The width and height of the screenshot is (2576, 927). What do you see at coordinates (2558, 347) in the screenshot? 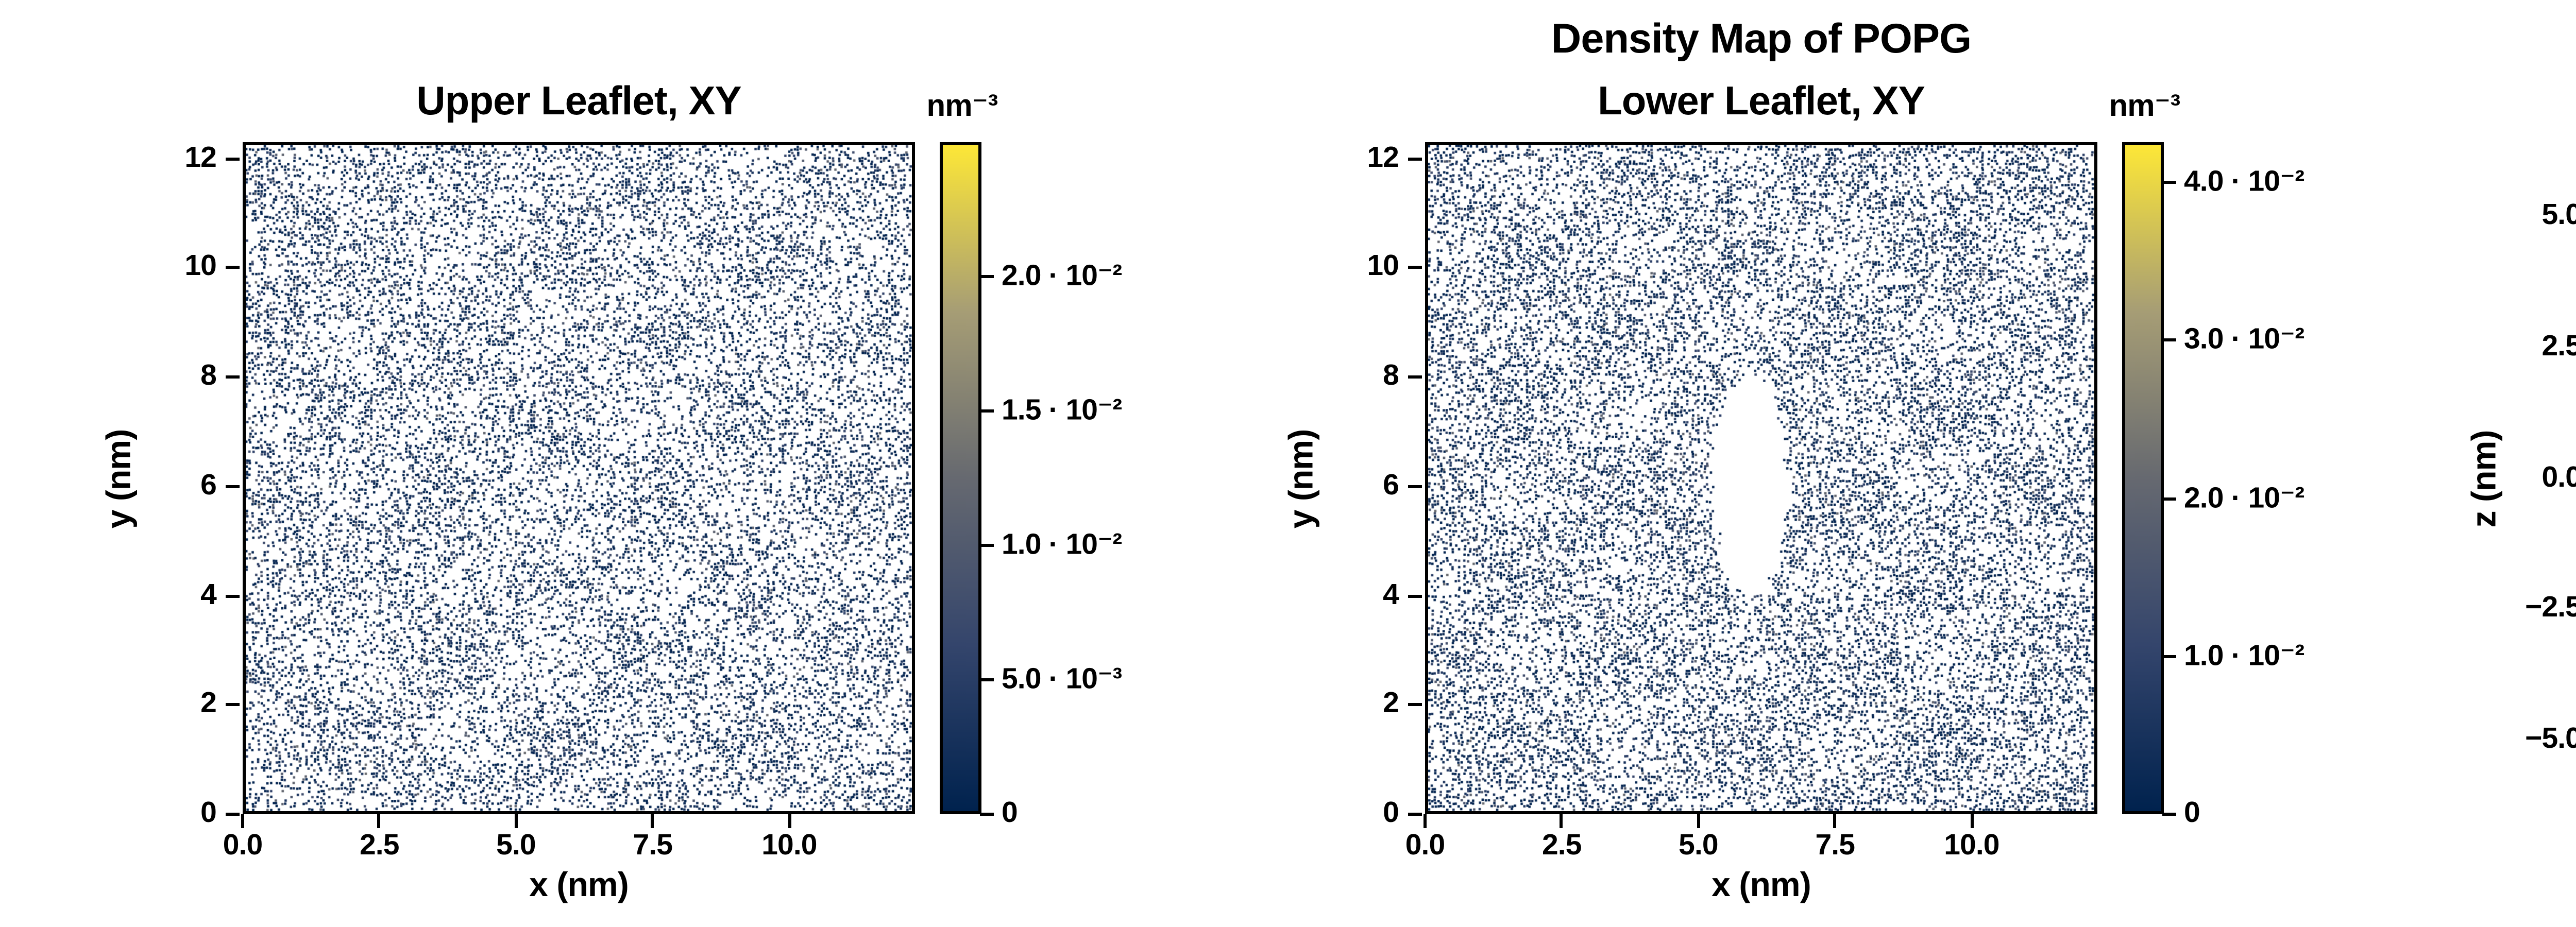
I see `y-tick-label: 2.5` at bounding box center [2558, 347].